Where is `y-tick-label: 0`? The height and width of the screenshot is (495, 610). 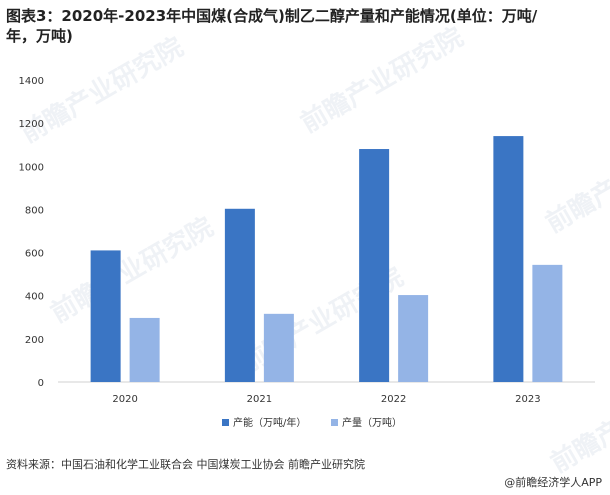 y-tick-label: 0 is located at coordinates (41, 383).